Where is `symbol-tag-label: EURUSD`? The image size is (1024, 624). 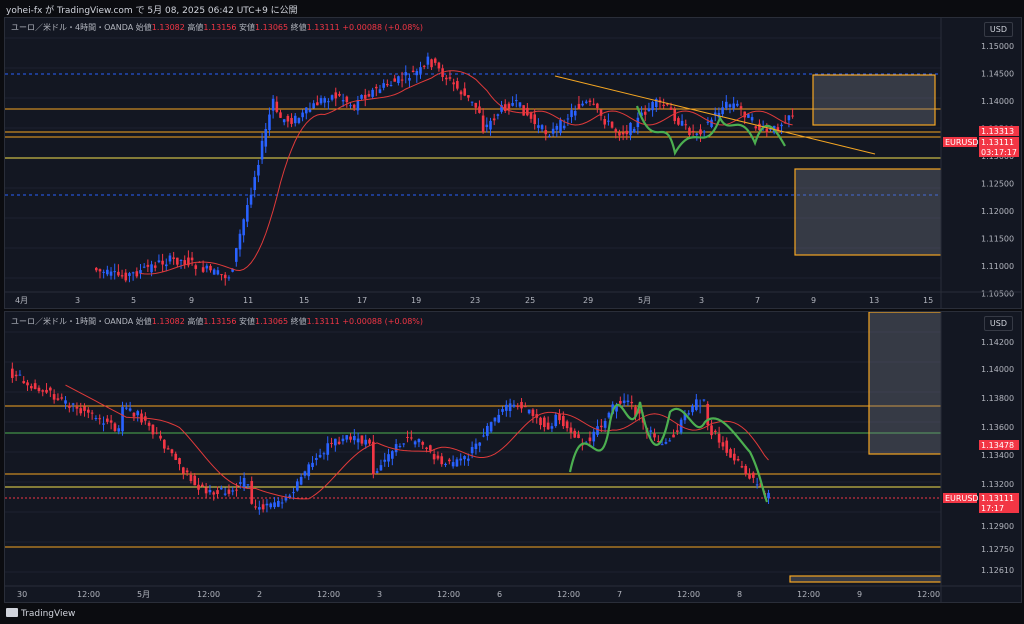
symbol-tag-label: EURUSD is located at coordinates (962, 498).